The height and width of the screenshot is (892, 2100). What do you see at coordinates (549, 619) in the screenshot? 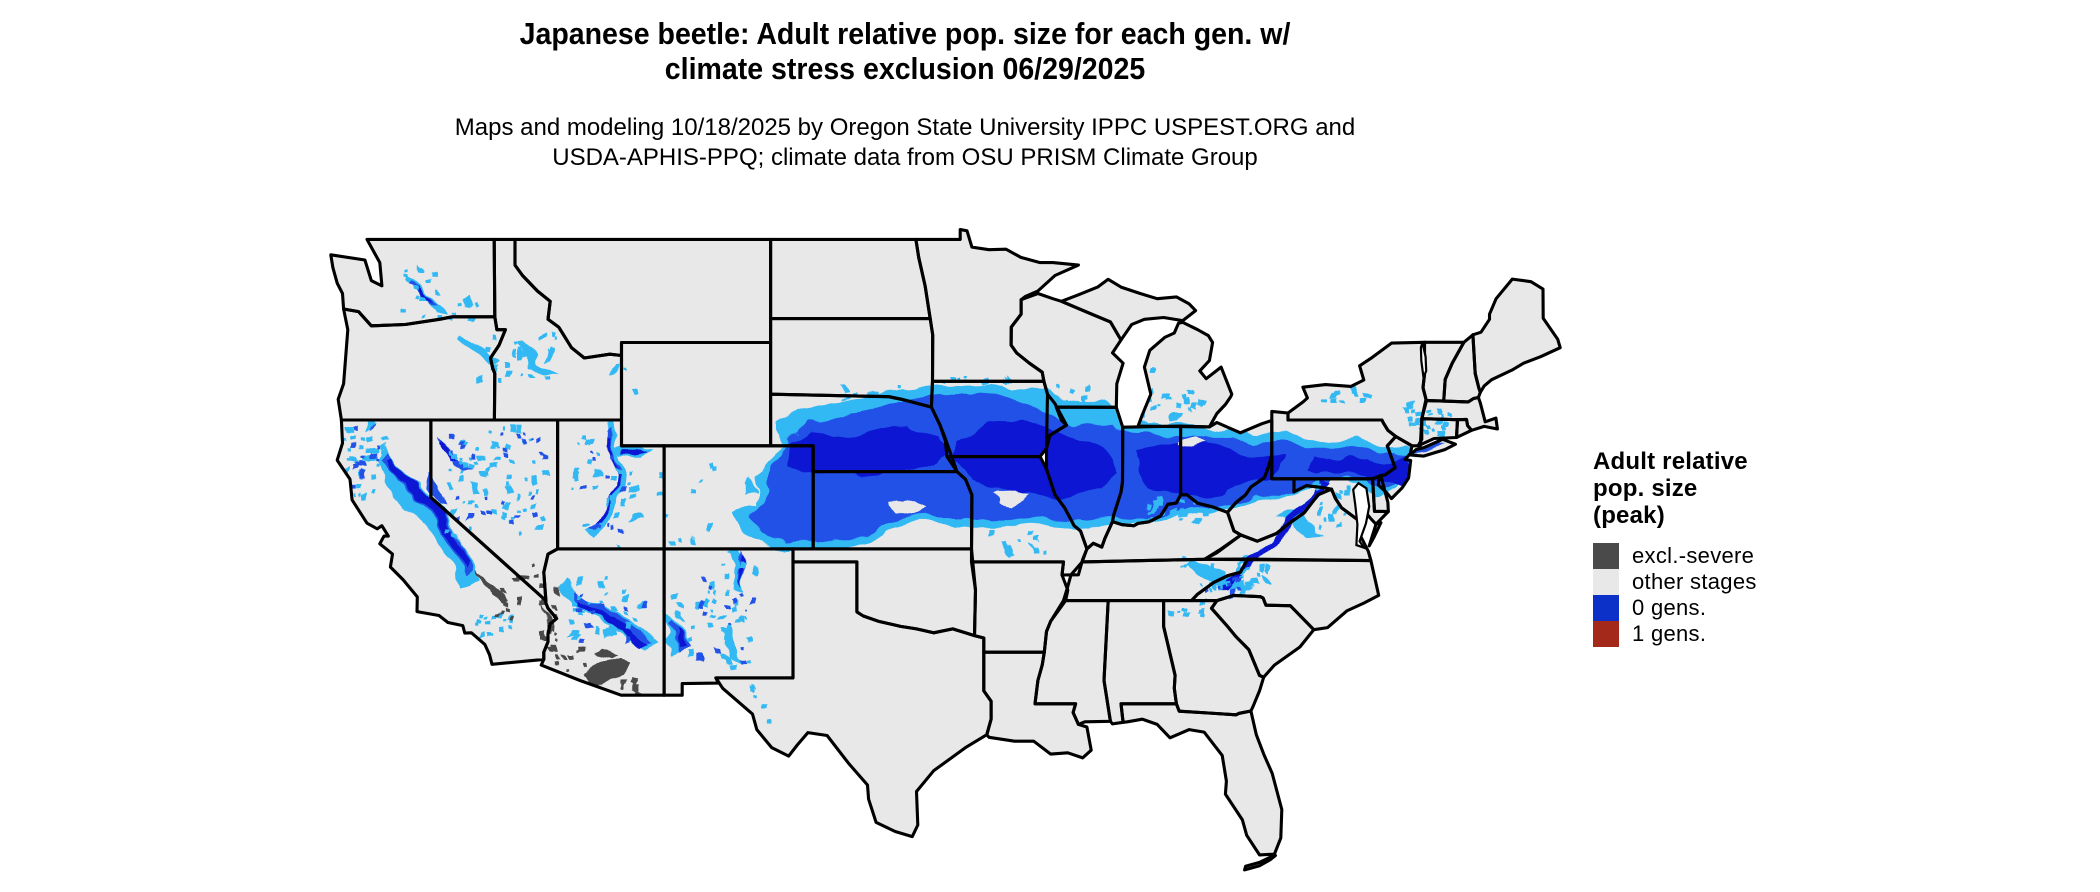
I see `region-colorado-river` at bounding box center [549, 619].